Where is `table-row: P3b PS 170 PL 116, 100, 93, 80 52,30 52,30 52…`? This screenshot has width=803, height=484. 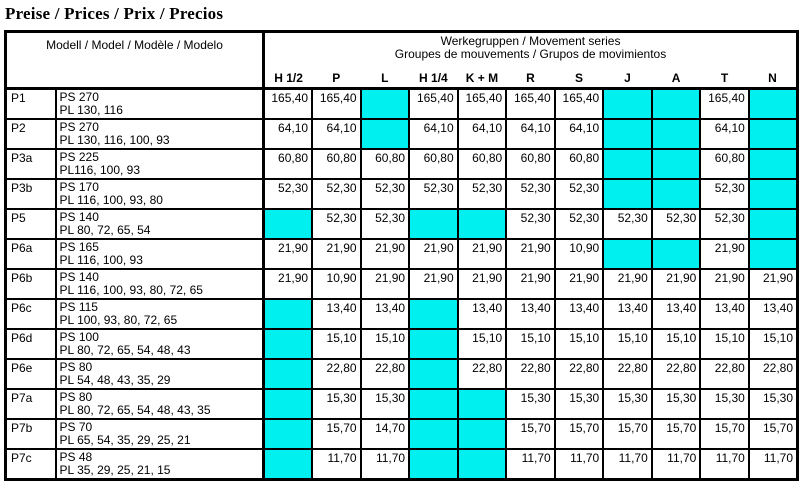 table-row: P3b PS 170 PL 116, 100, 93, 80 52,30 52,30 52… is located at coordinates (401, 194).